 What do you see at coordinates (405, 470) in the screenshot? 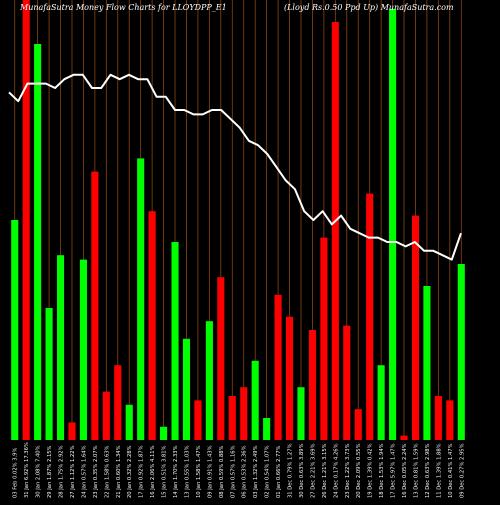
I see `x-tick-label: 16 Dec 0.05% 2.24%` at bounding box center [405, 470].